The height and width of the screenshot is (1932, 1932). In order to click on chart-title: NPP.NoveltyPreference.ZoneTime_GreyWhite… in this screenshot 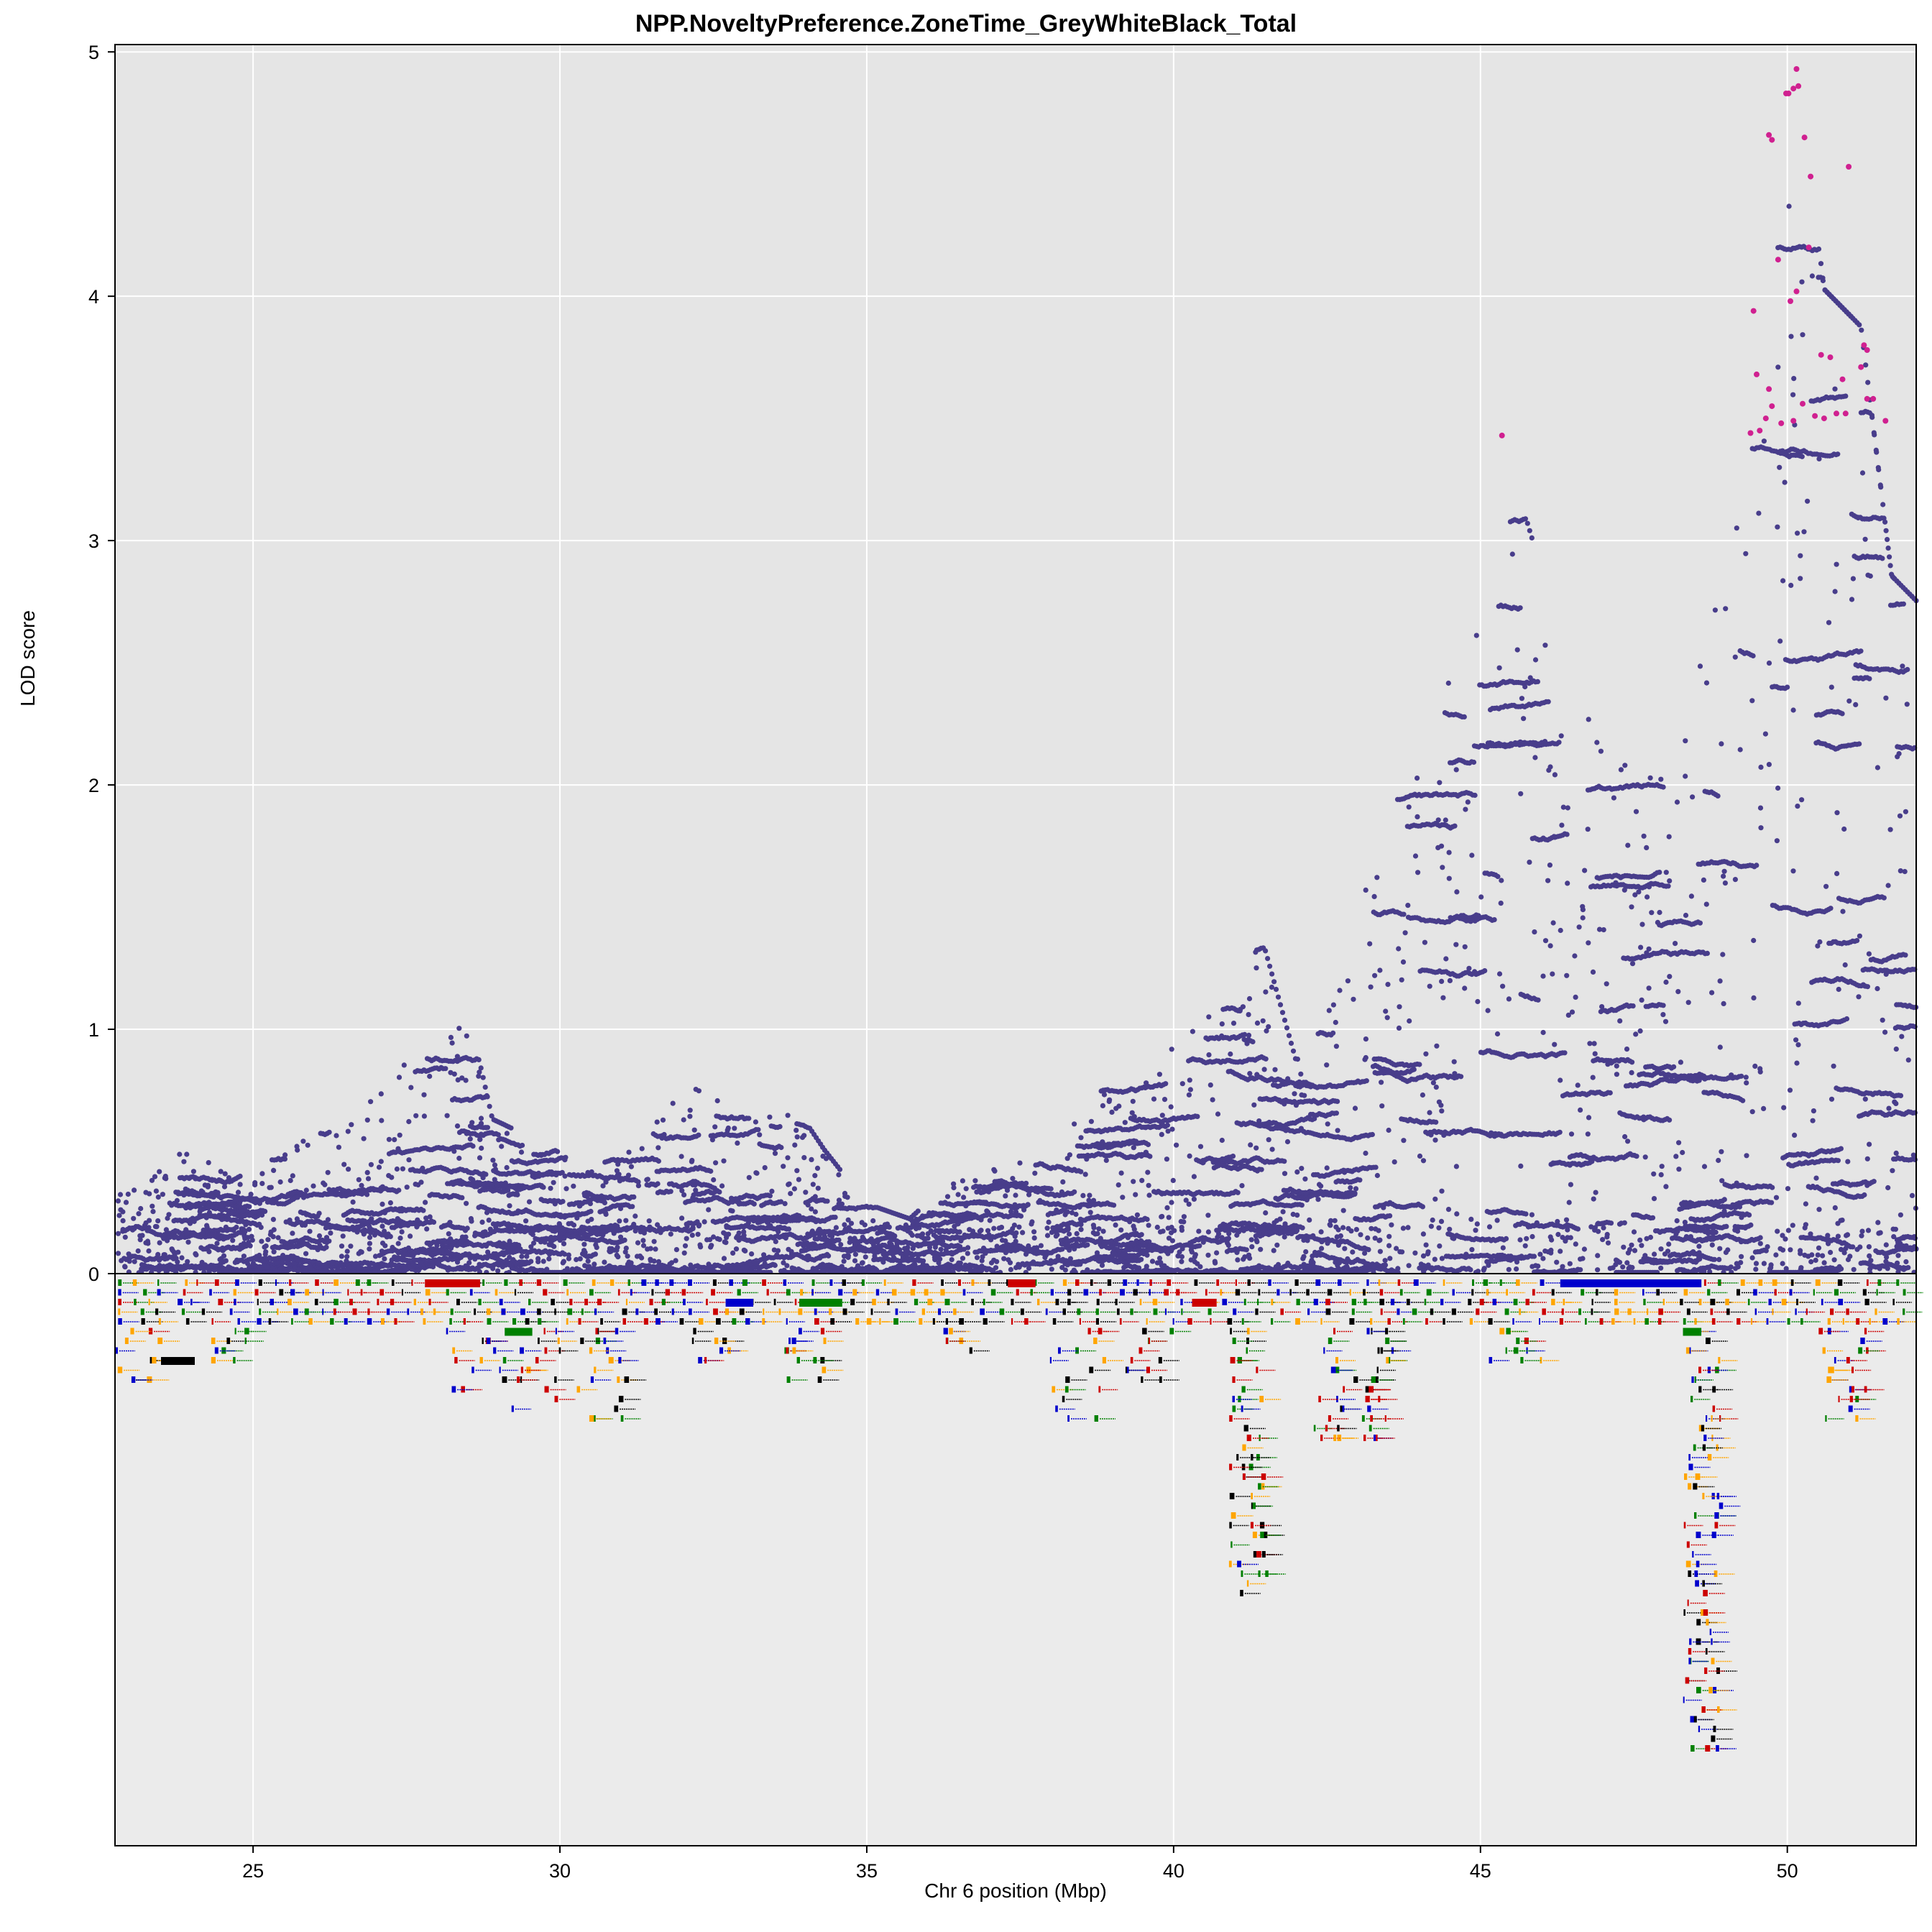, I will do `click(966, 23)`.